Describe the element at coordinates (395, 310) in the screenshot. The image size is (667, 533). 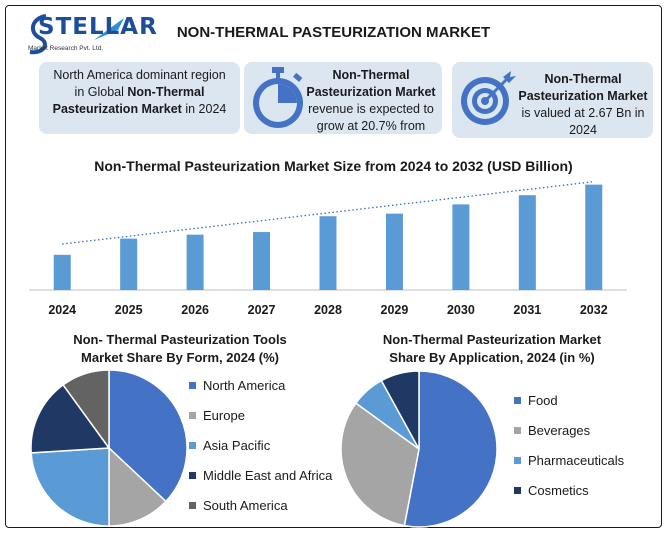
I see `x-tick-label: 2029` at that location.